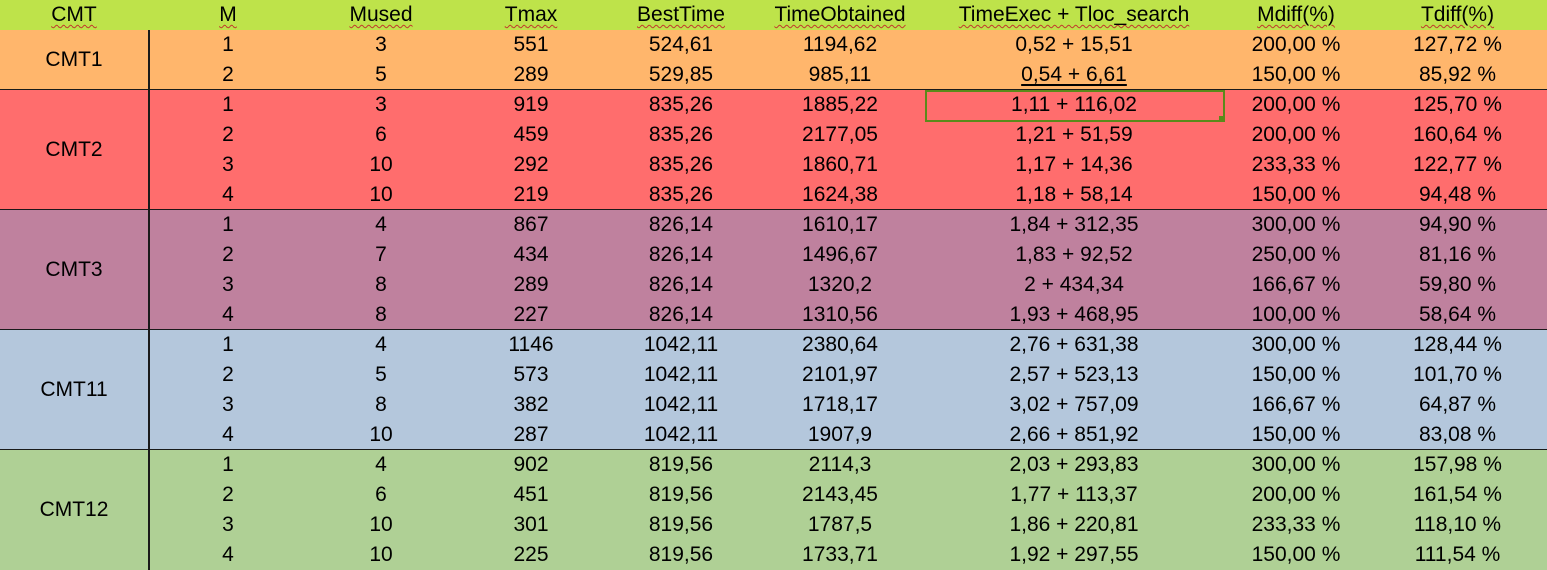 This screenshot has width=1547, height=570. I want to click on timeobtained-cell: 1624,38, so click(840, 194).